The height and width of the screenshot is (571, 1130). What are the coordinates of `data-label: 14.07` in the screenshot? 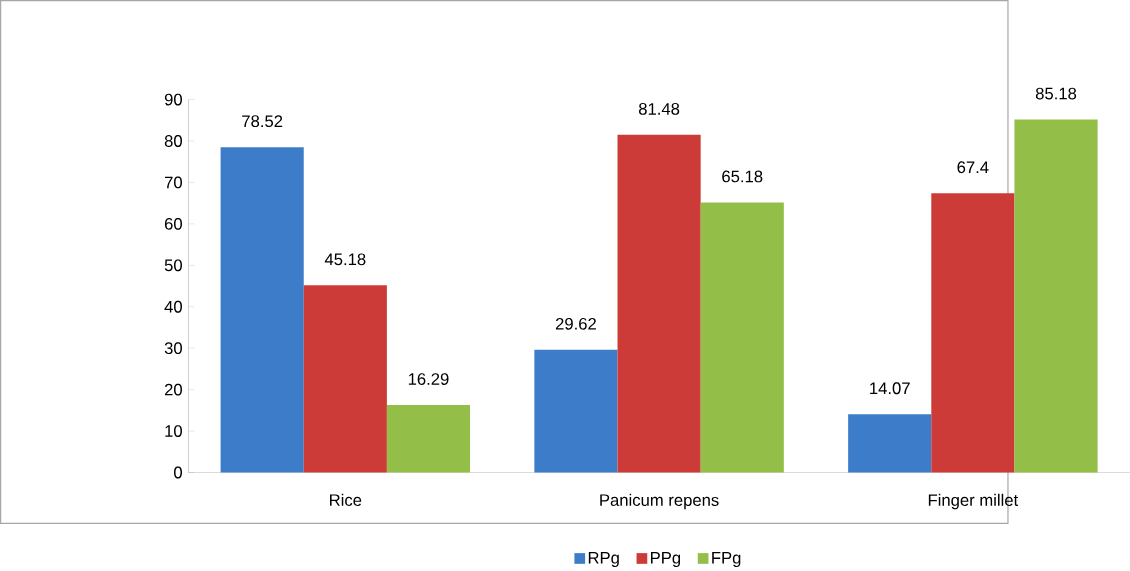 It's located at (890, 388).